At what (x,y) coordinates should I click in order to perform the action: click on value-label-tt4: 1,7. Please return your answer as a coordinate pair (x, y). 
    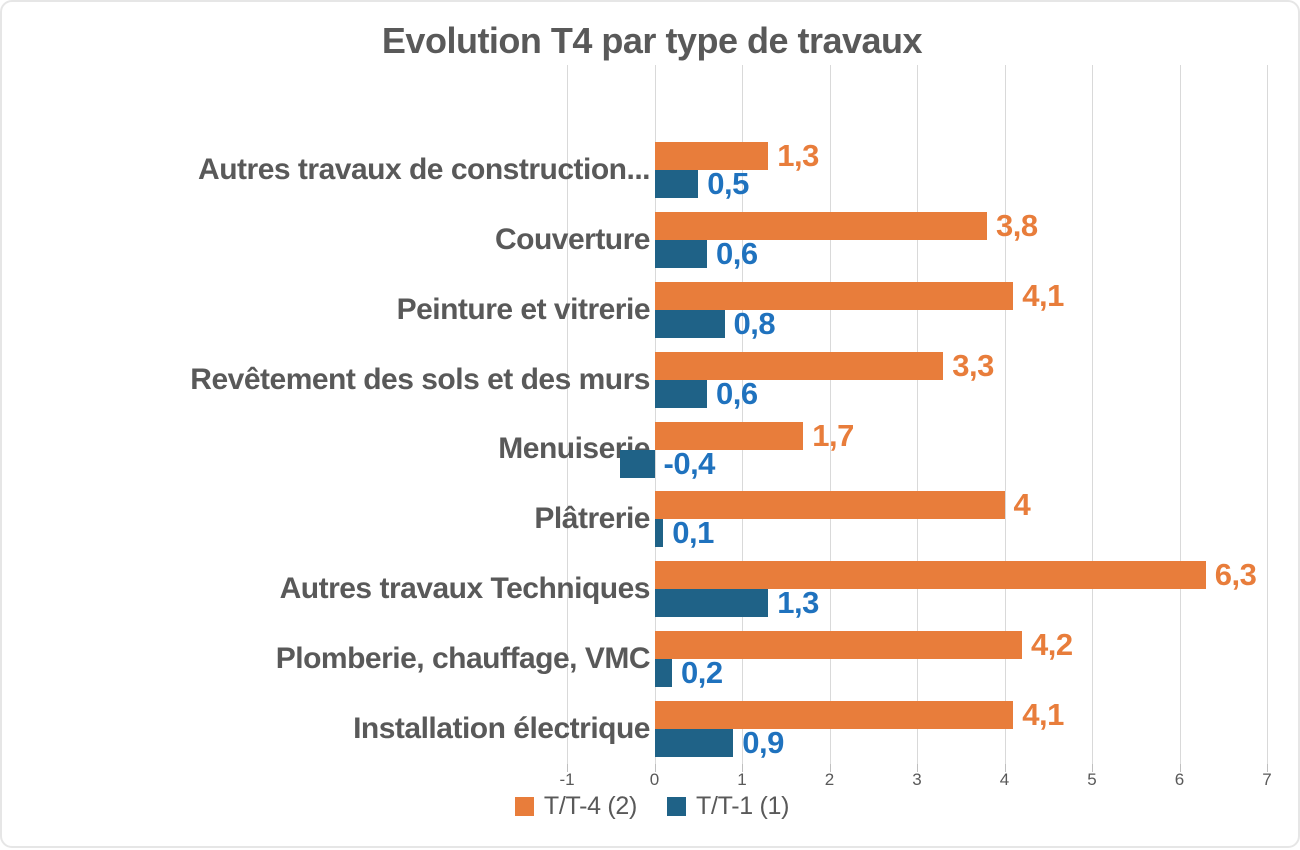
    Looking at the image, I should click on (833, 435).